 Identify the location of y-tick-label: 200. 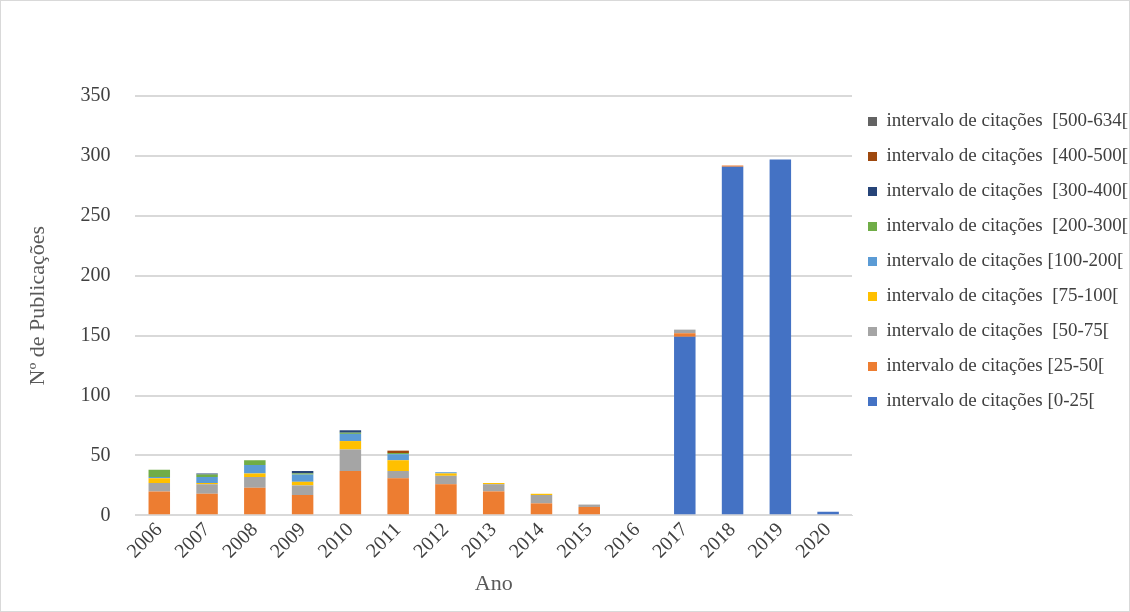
(95, 273).